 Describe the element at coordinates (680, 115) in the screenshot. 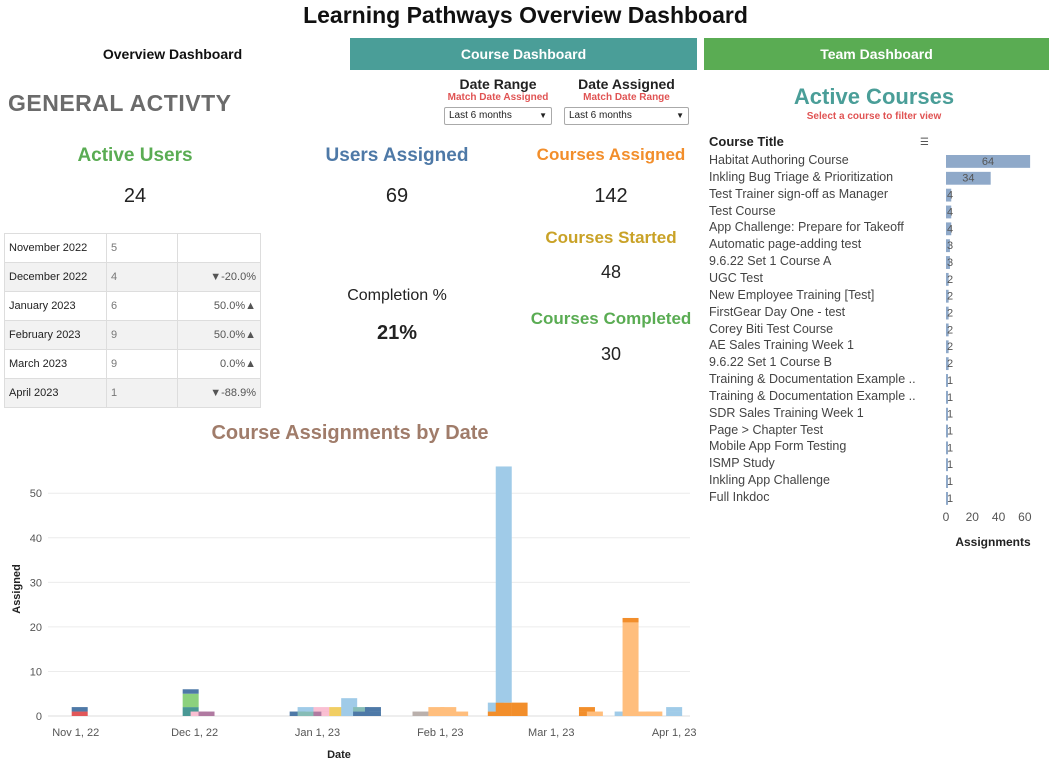

I see `chevron-down-icon: ▼` at that location.